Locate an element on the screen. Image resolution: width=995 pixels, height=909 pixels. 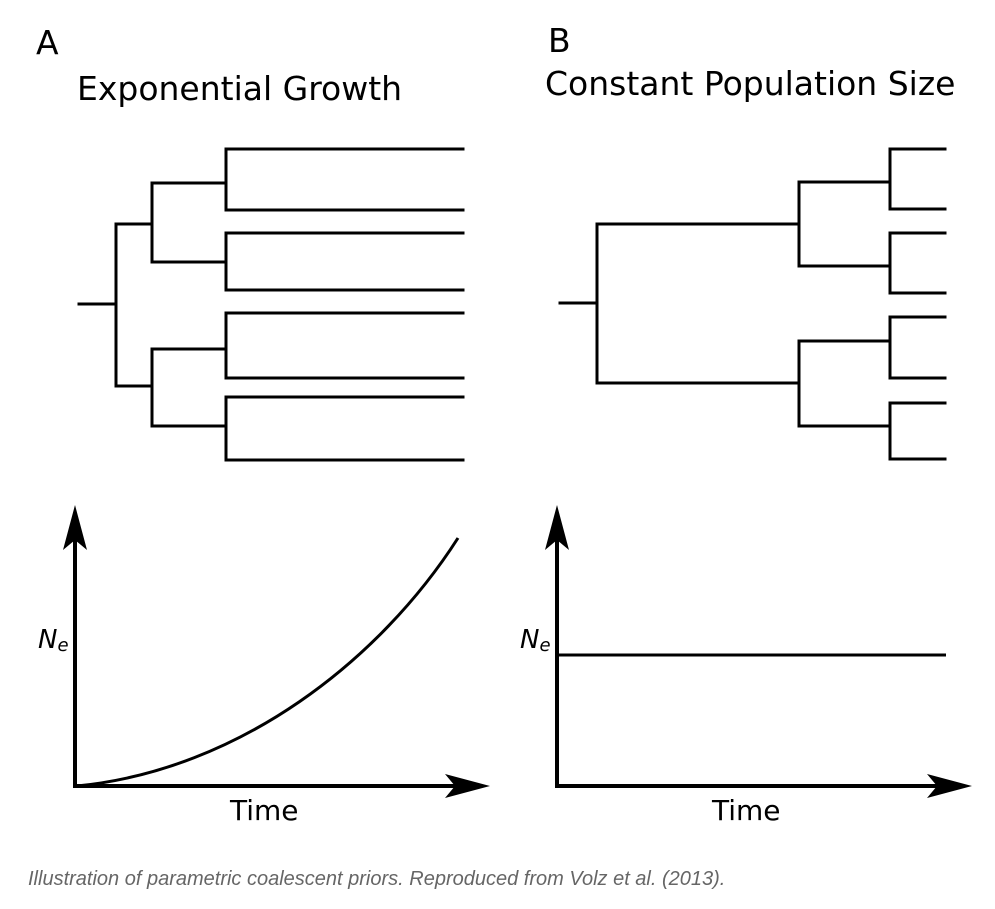
panel-b-title: Constant Population Size is located at coordinates (750, 83).